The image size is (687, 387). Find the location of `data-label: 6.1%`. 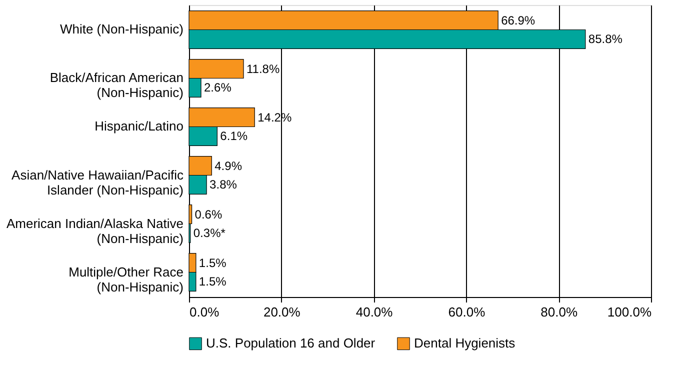

data-label: 6.1% is located at coordinates (234, 136).